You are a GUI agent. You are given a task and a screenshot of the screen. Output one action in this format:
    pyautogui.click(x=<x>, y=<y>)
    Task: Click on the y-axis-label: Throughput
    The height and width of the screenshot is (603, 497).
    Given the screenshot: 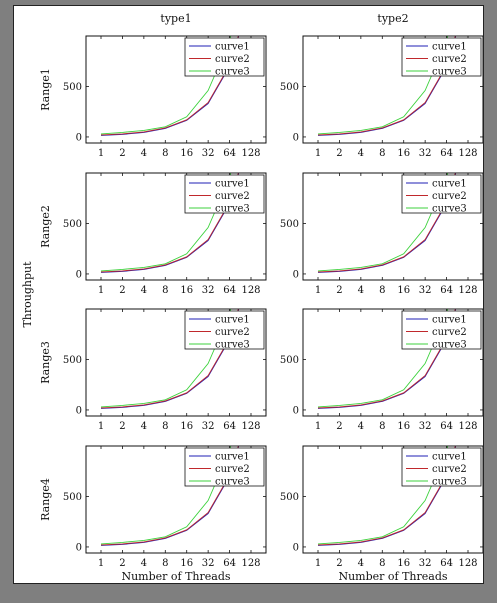 What is the action you would take?
    pyautogui.click(x=27, y=294)
    